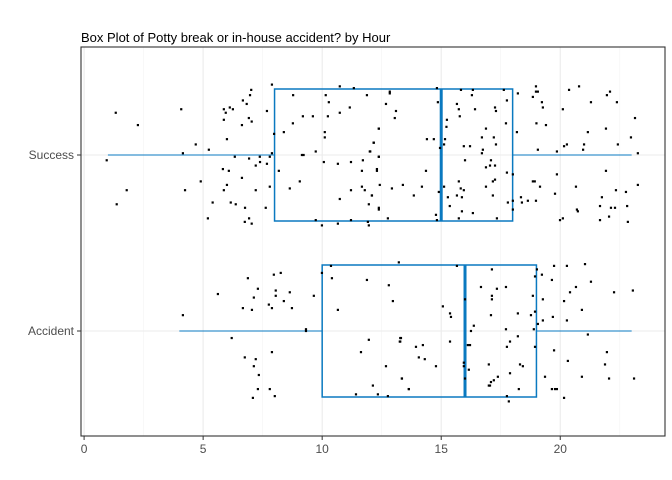 This screenshot has height=480, width=672. What do you see at coordinates (393, 155) in the screenshot?
I see `box-success` at bounding box center [393, 155].